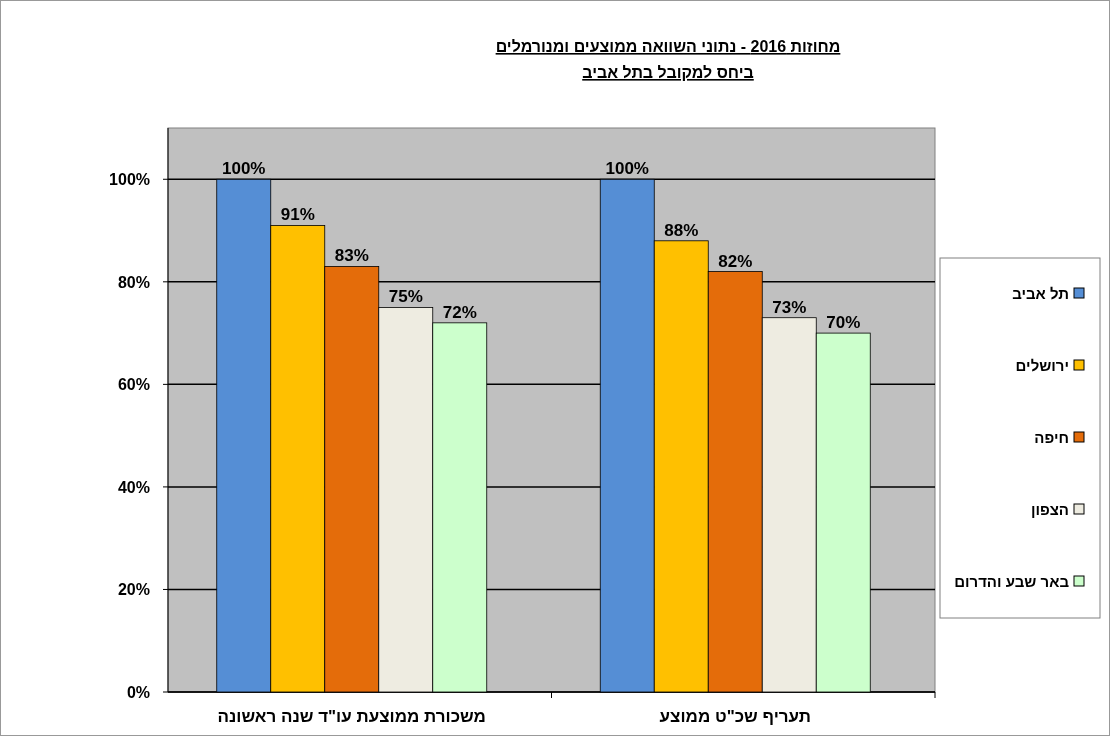 This screenshot has width=1110, height=736. Describe the element at coordinates (789, 307) in the screenshot. I see `data-label: 73%` at that location.